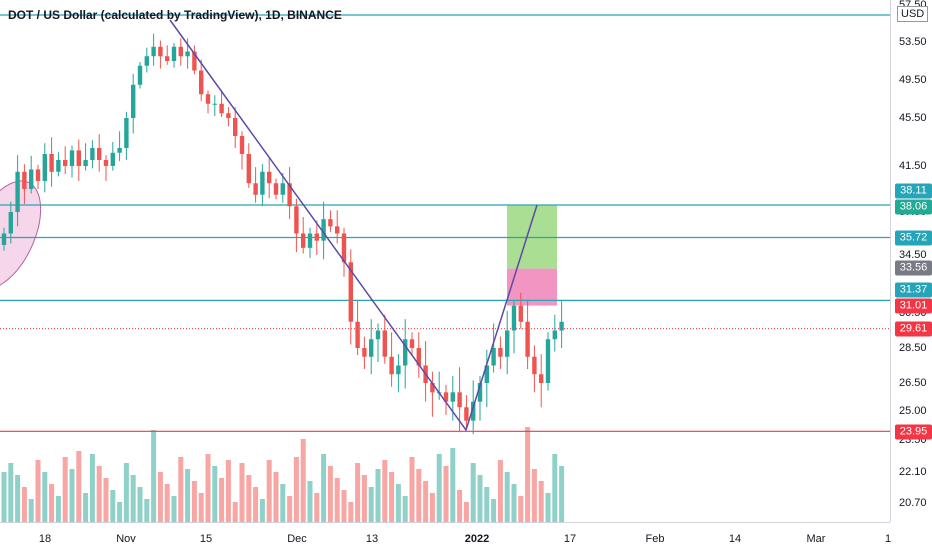 The width and height of the screenshot is (932, 550). Describe the element at coordinates (21, 235) in the screenshot. I see `highlight-ellipse` at that location.